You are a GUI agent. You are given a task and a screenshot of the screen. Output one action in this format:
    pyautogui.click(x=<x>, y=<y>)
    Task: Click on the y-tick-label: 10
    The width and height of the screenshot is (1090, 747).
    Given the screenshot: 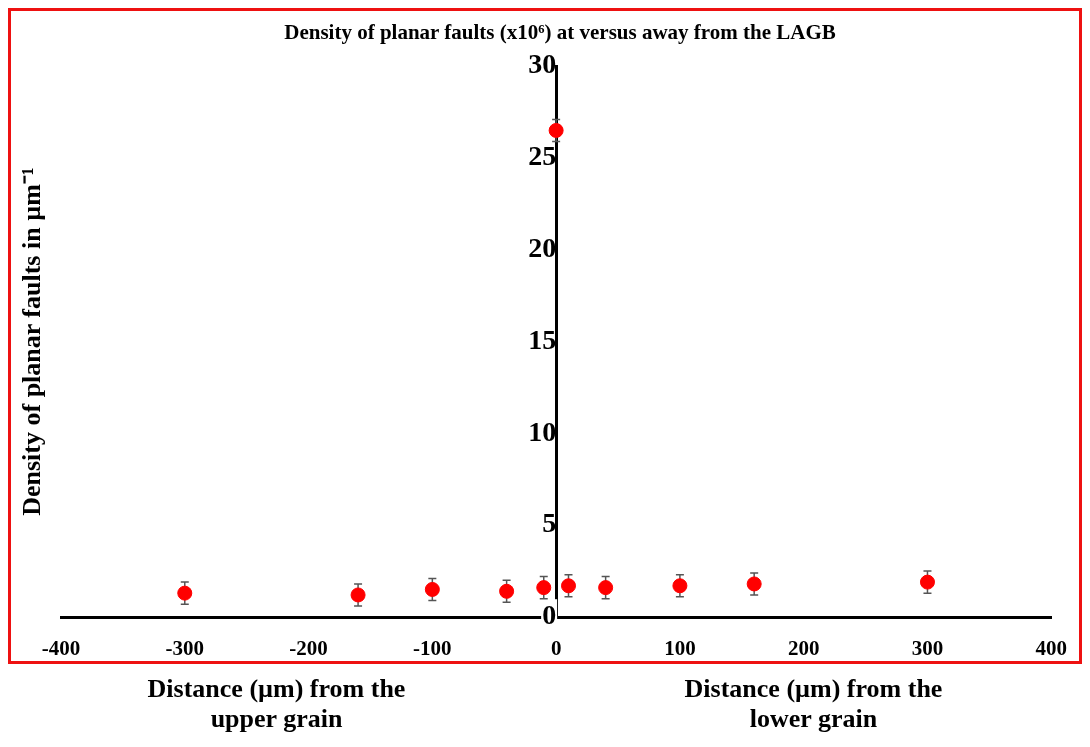 What is the action you would take?
    pyautogui.click(x=542, y=431)
    